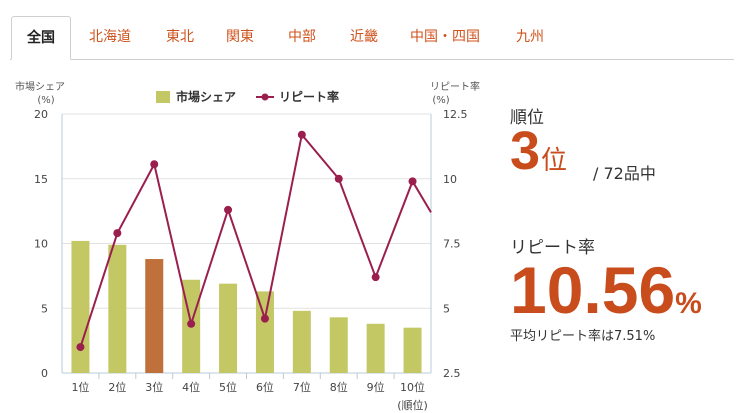 The width and height of the screenshot is (746, 413). Describe the element at coordinates (455, 114) in the screenshot. I see `right-axis-tick-label: 12.5` at that location.